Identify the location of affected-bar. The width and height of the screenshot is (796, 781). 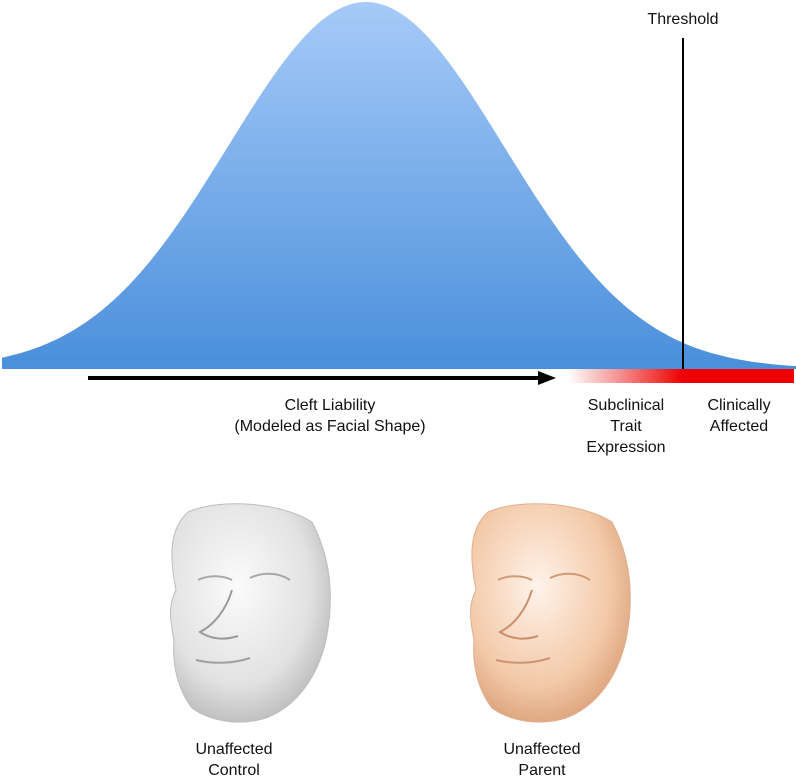
(738, 376).